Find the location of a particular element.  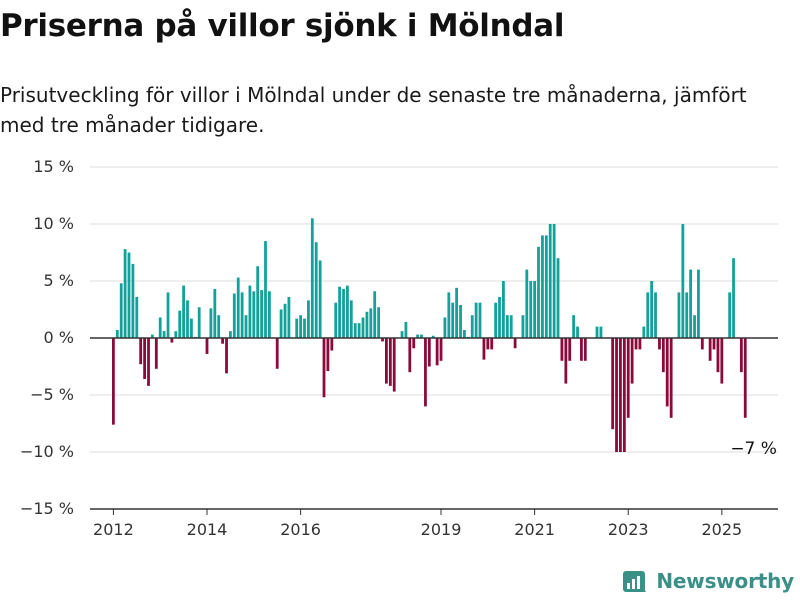

x-tick-label: 2025 is located at coordinates (721, 529).